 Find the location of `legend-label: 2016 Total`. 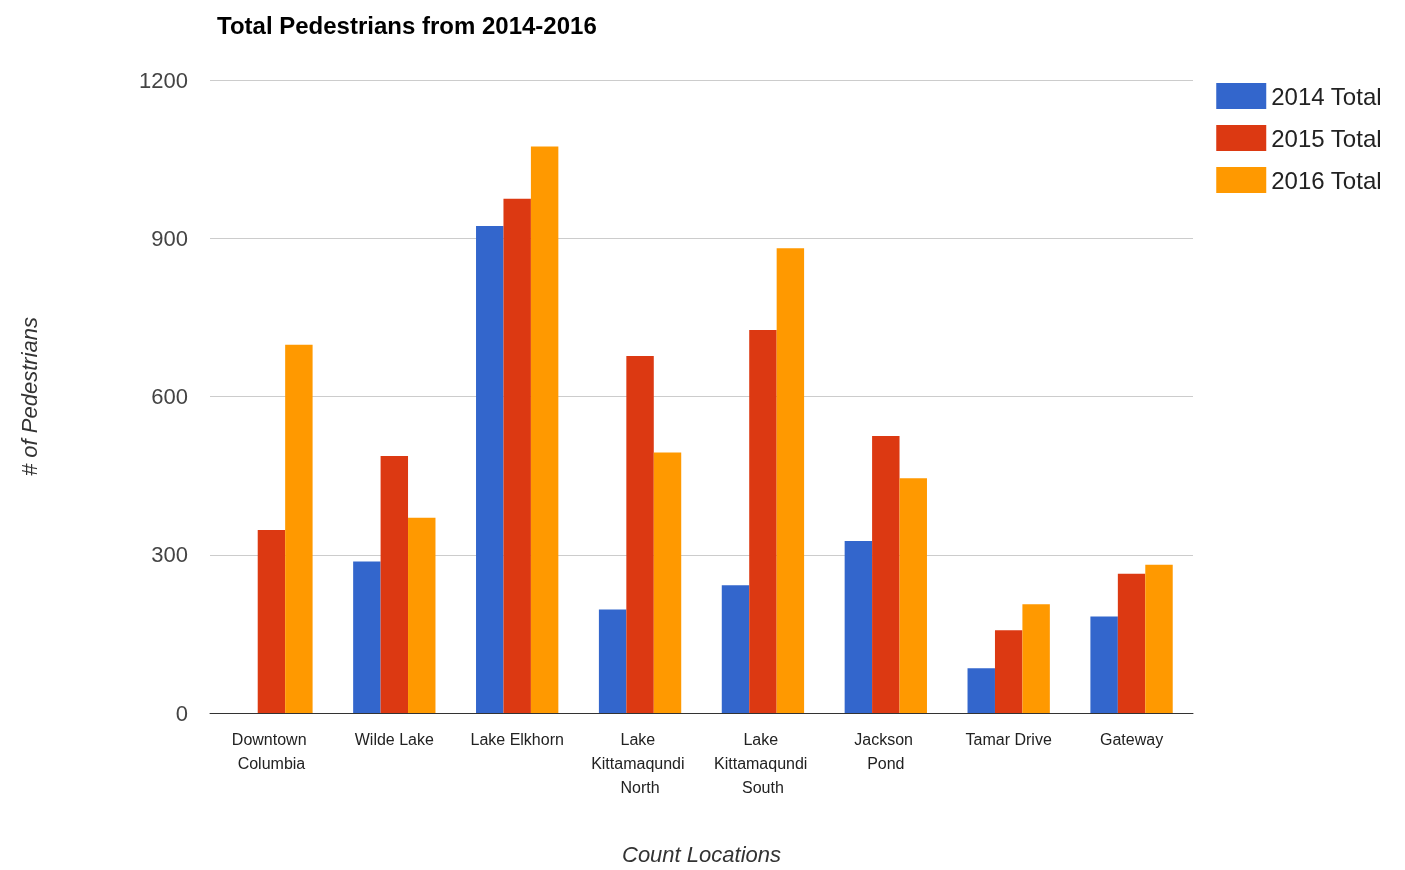

legend-label: 2016 Total is located at coordinates (1326, 180).